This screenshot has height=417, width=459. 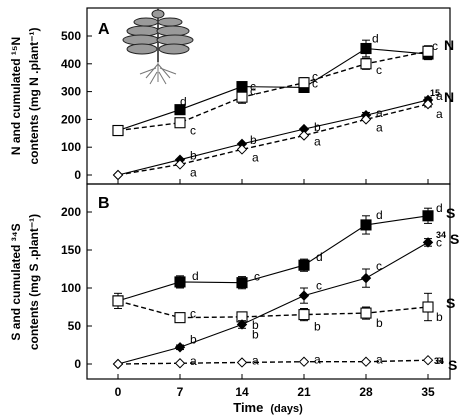 What do you see at coordinates (104, 29) in the screenshot?
I see `panel-a-letter: A` at bounding box center [104, 29].